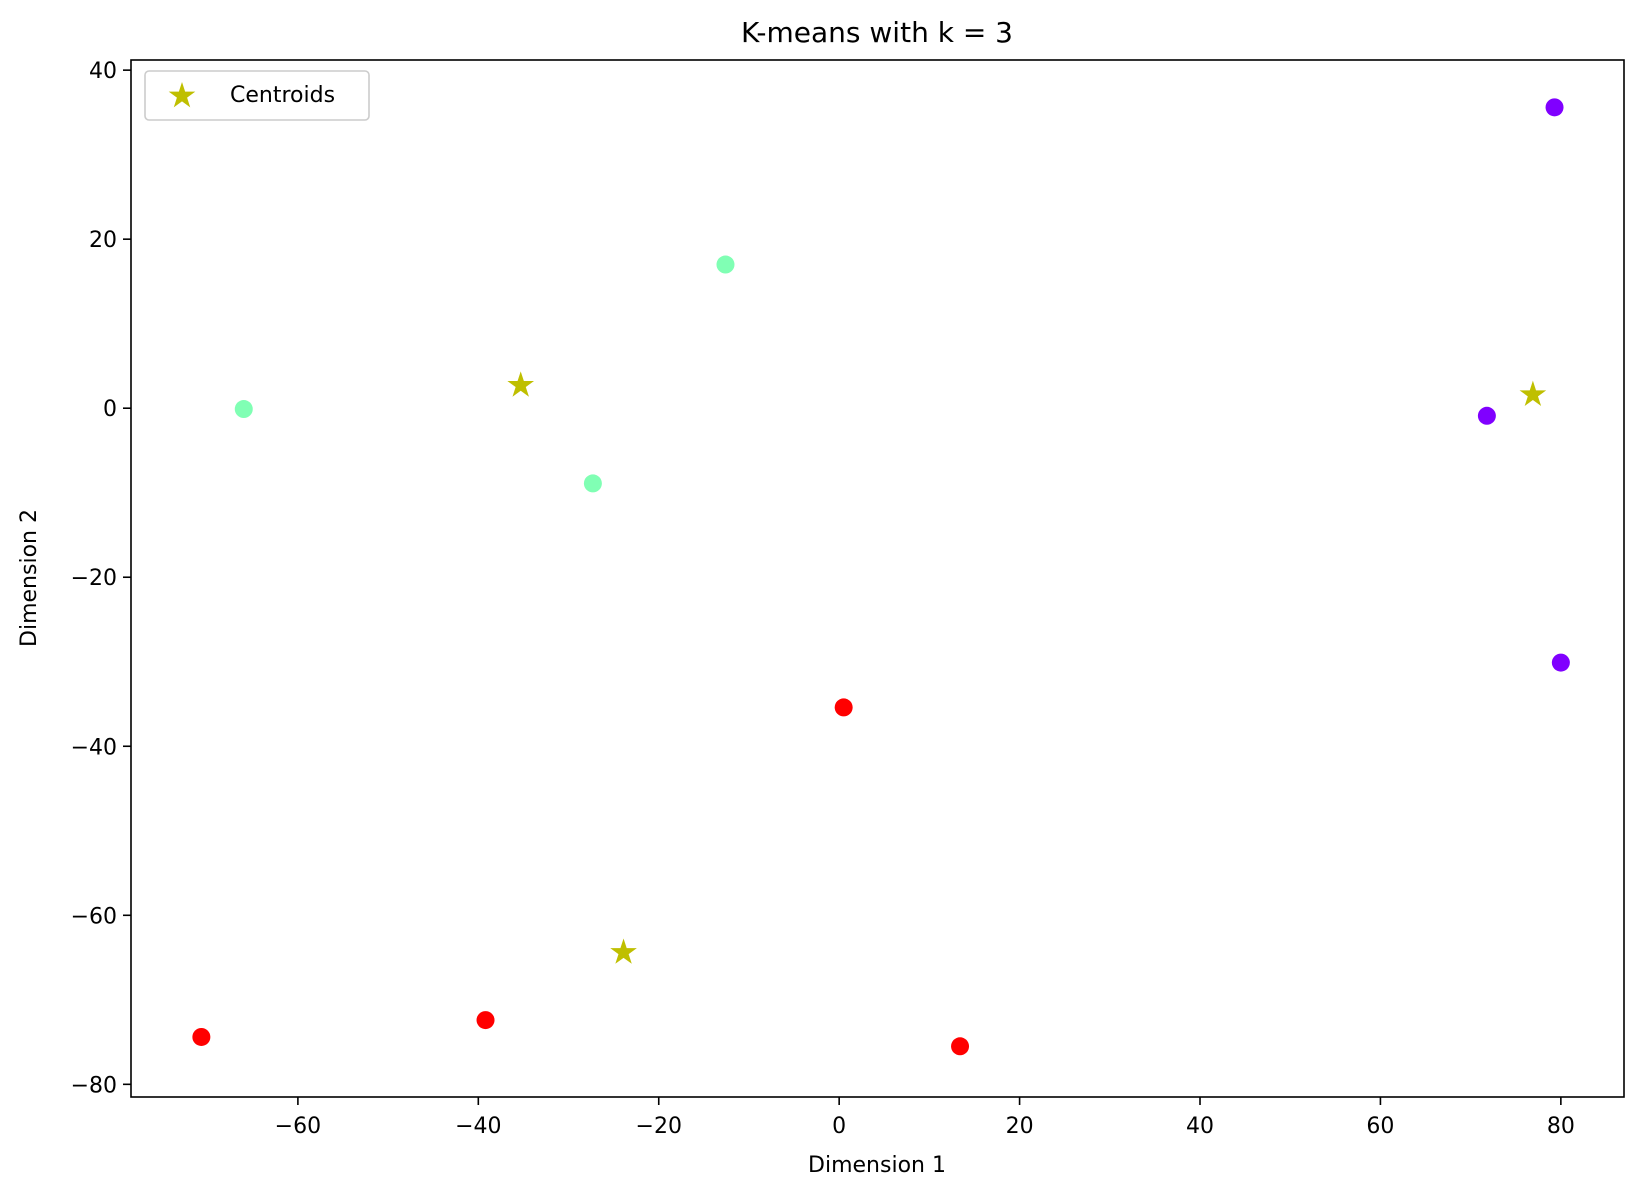 The image size is (1637, 1194). I want to click on legend-label-centroids: Centroids, so click(282, 95).